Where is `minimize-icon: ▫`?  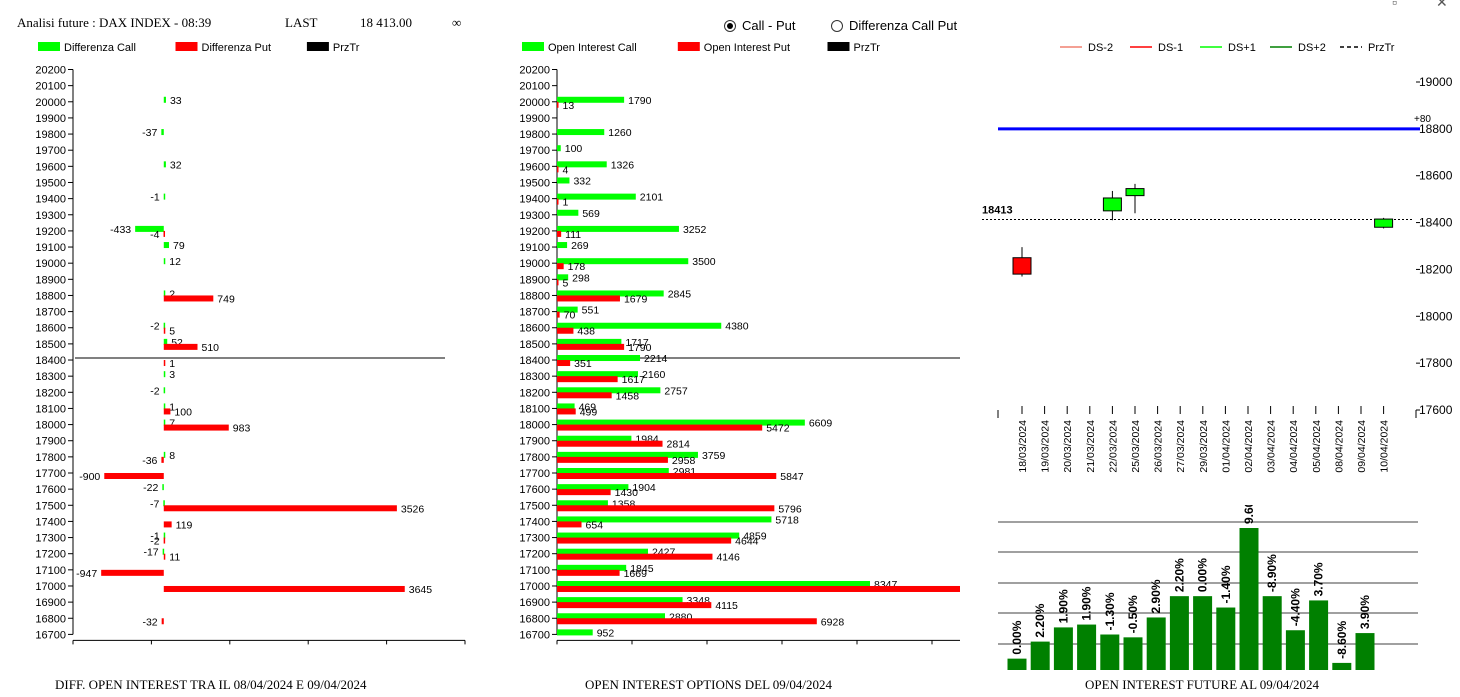
minimize-icon: ▫ is located at coordinates (1394, 5).